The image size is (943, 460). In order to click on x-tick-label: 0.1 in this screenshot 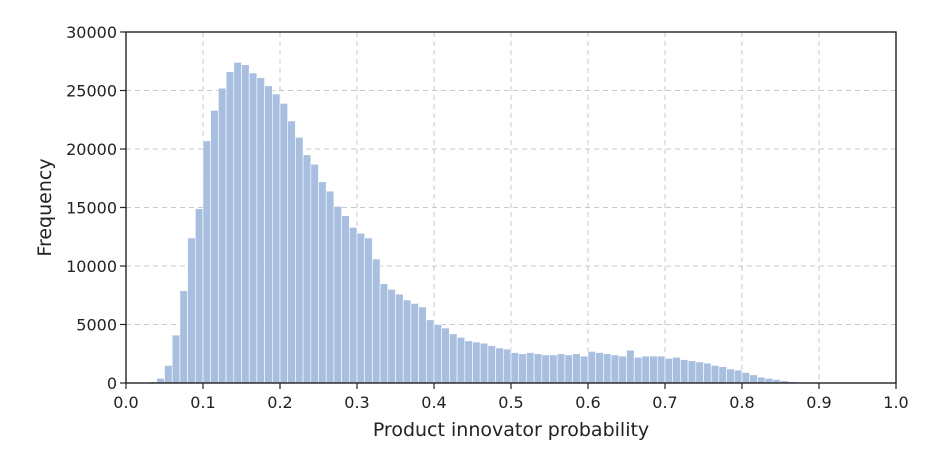, I will do `click(202, 402)`.